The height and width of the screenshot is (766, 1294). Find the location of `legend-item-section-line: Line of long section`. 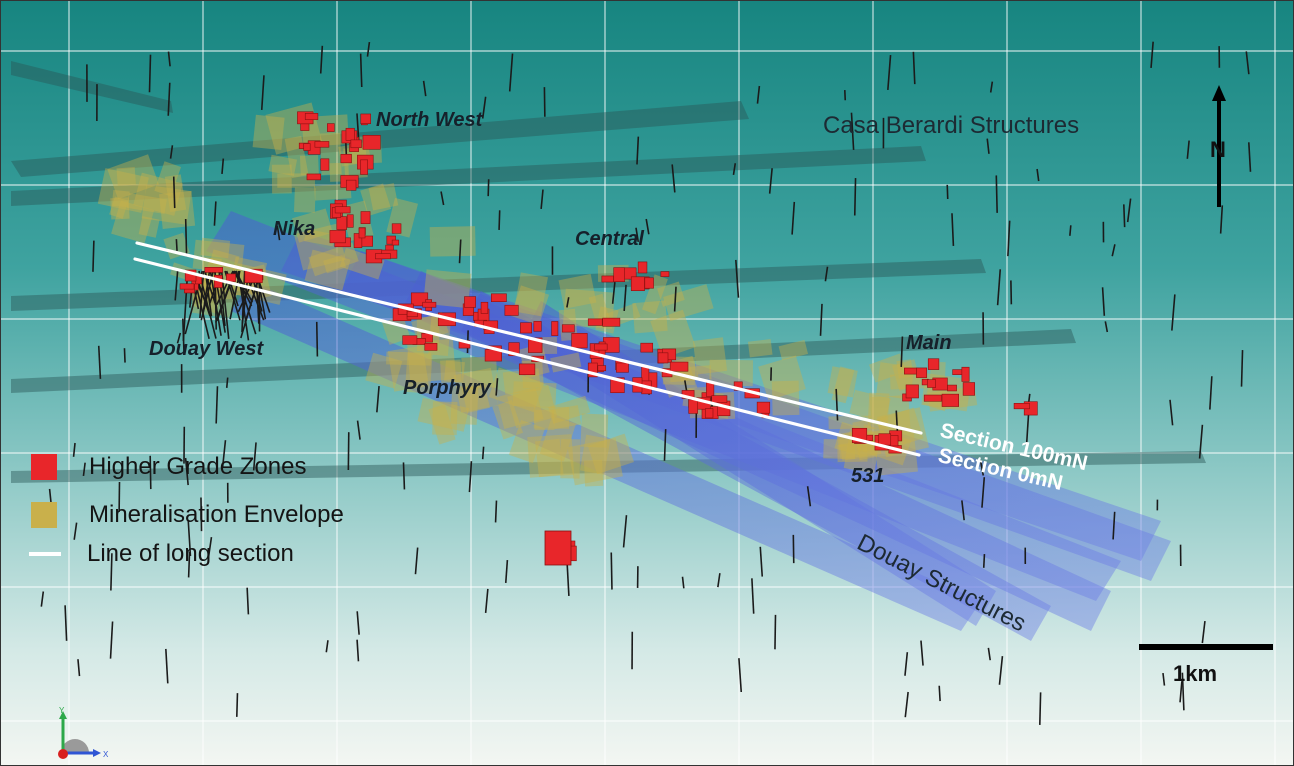

legend-item-section-line: Line of long section is located at coordinates (161, 554).